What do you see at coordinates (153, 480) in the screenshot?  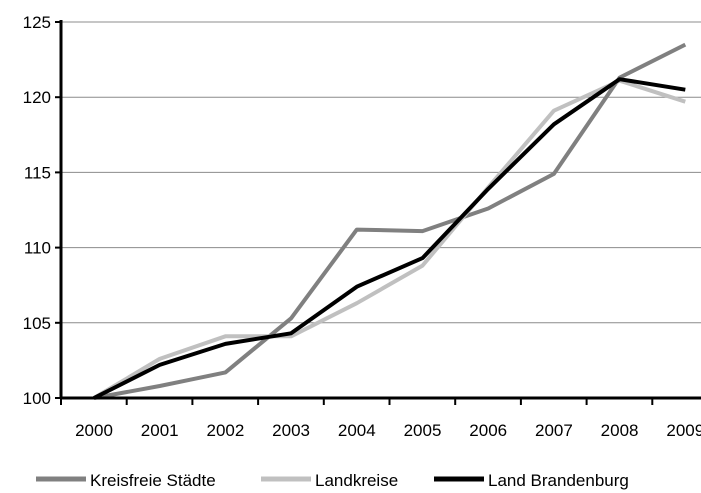 I see `legend-label-0: Kreisfreie Städte` at bounding box center [153, 480].